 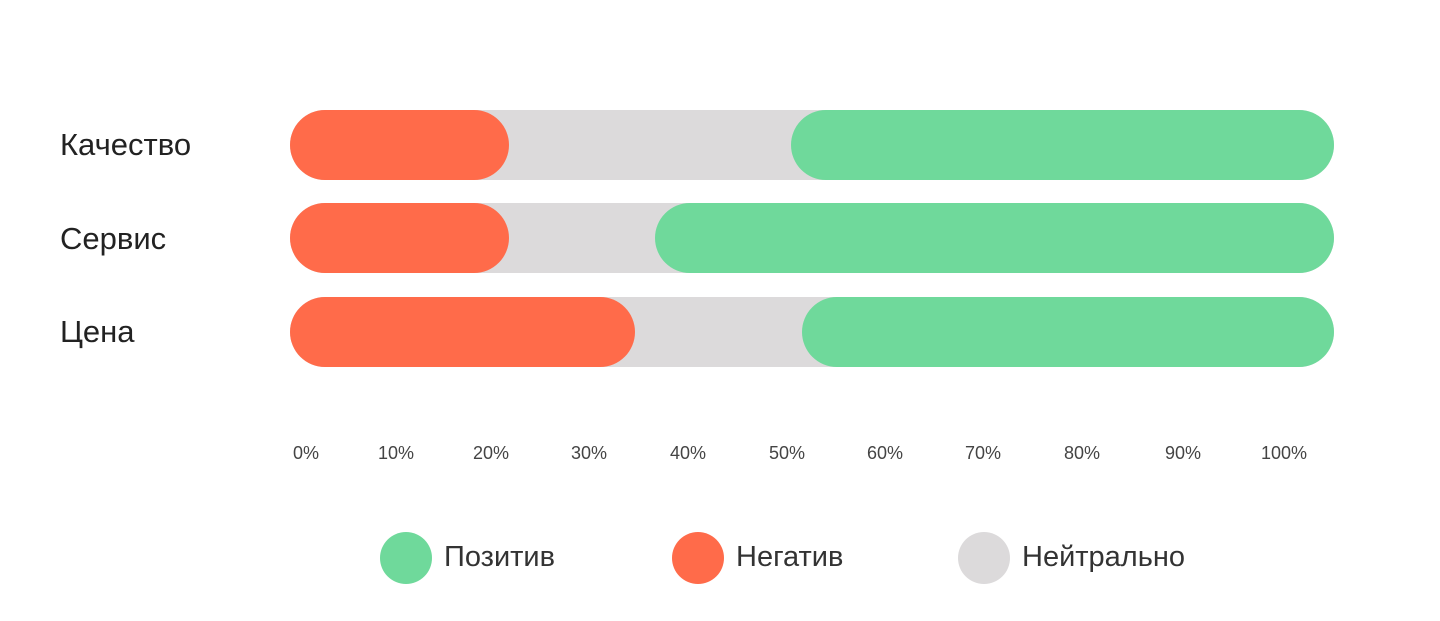 I want to click on bar-track-service, so click(x=812, y=238).